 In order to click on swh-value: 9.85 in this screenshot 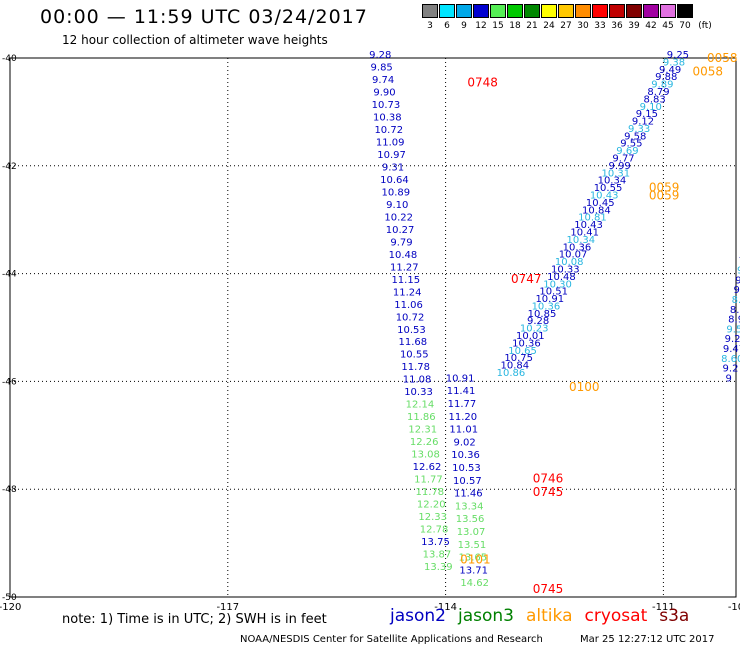, I will do `click(382, 67)`.